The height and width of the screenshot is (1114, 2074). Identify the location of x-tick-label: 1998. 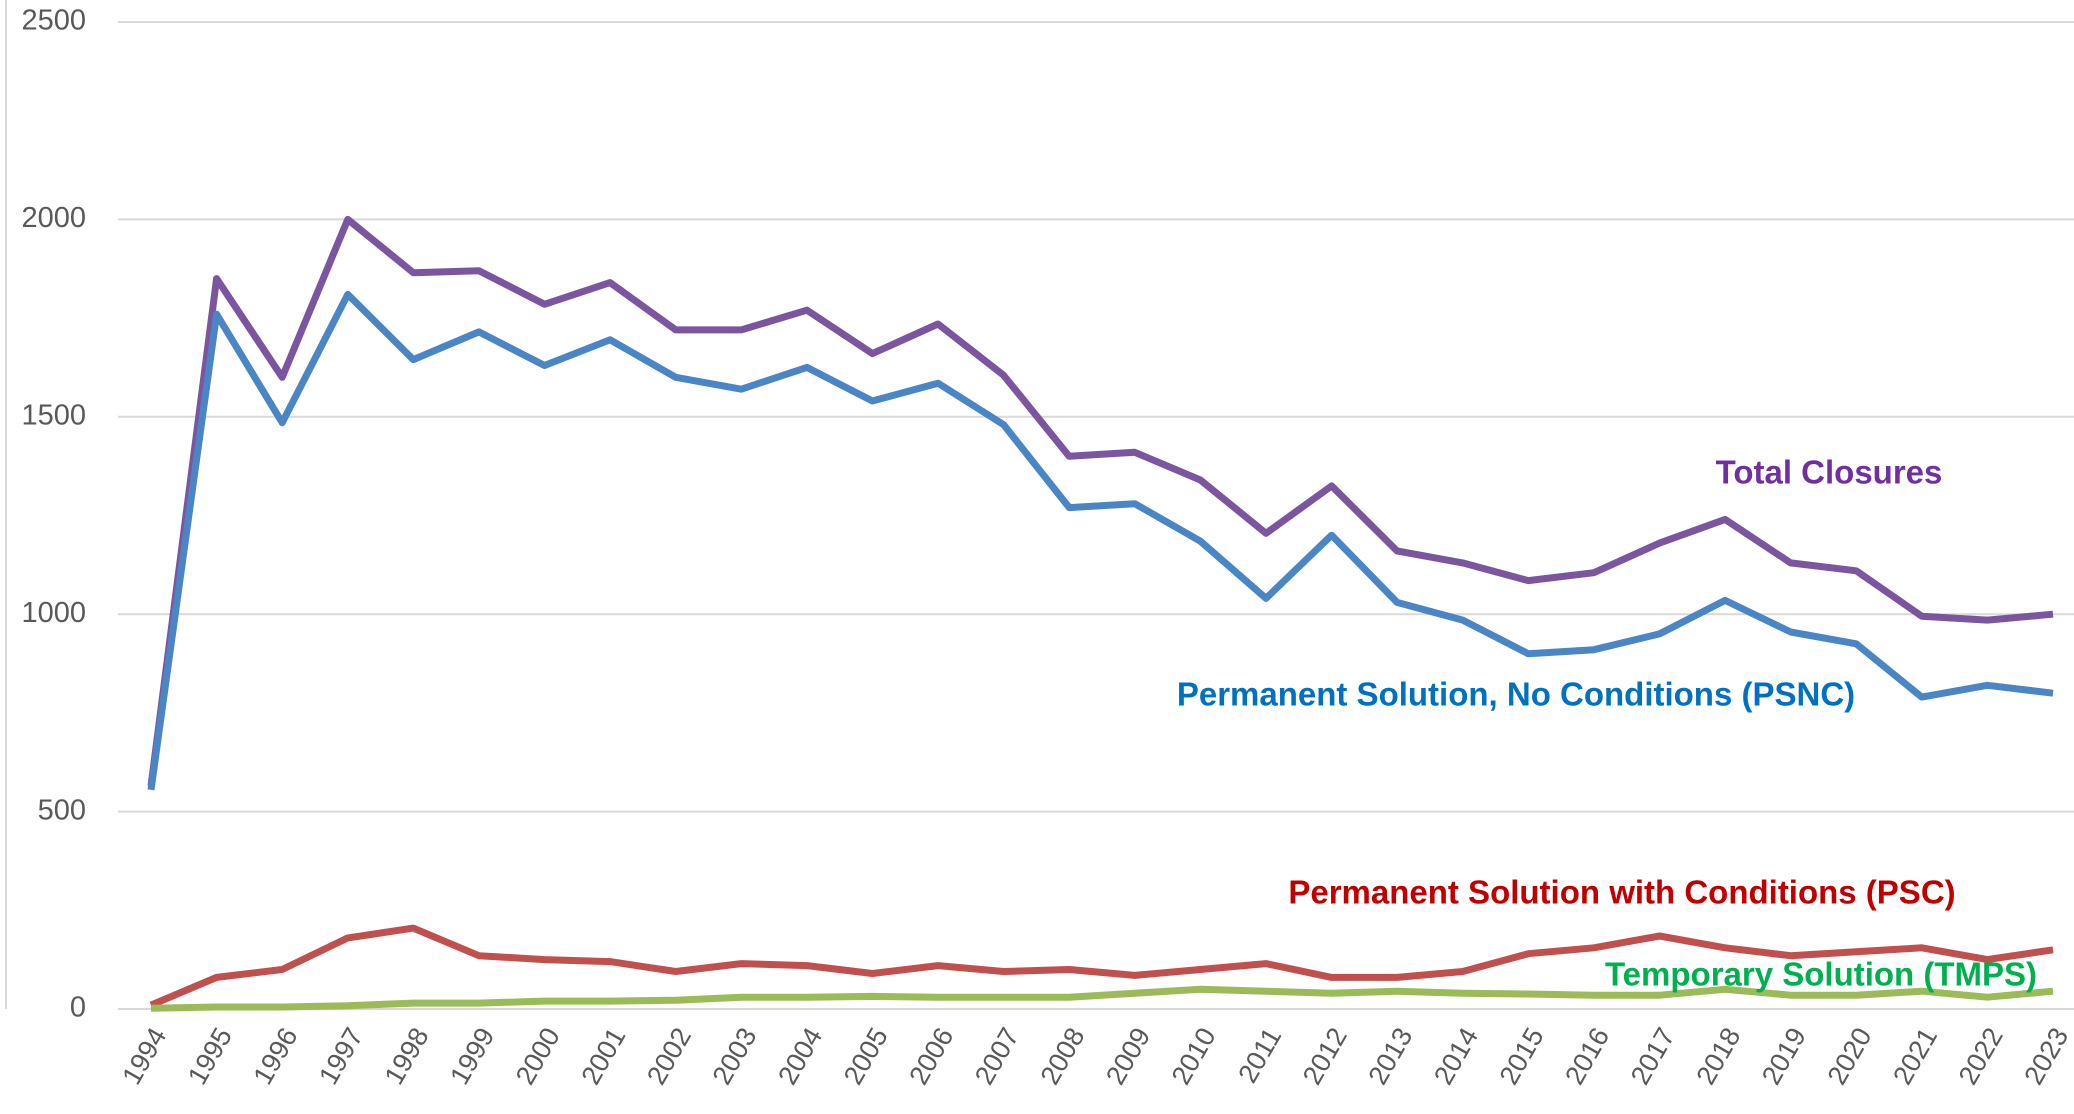
(407, 1056).